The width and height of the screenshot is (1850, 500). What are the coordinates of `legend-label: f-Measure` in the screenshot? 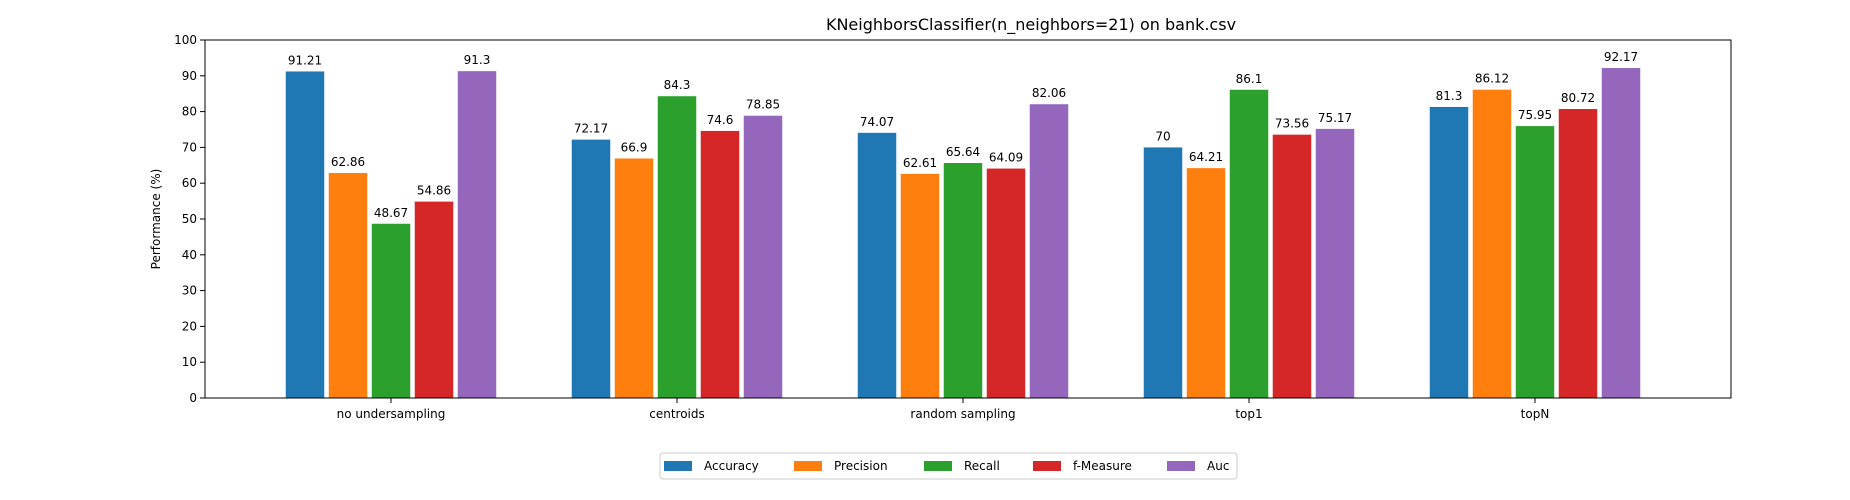 It's located at (1102, 466).